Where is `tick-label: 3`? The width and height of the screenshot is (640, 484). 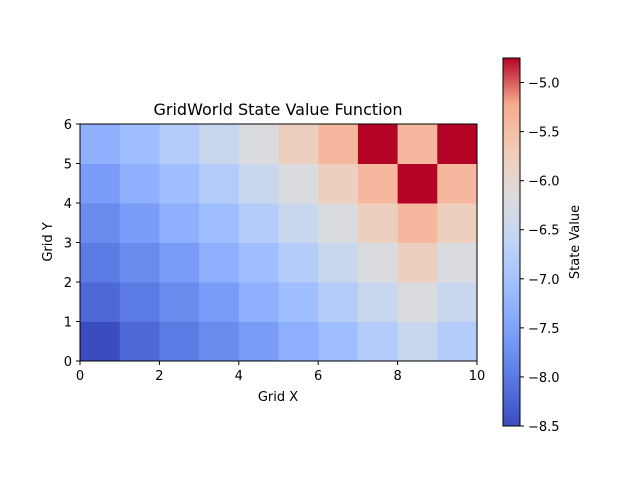
tick-label: 3 is located at coordinates (68, 244).